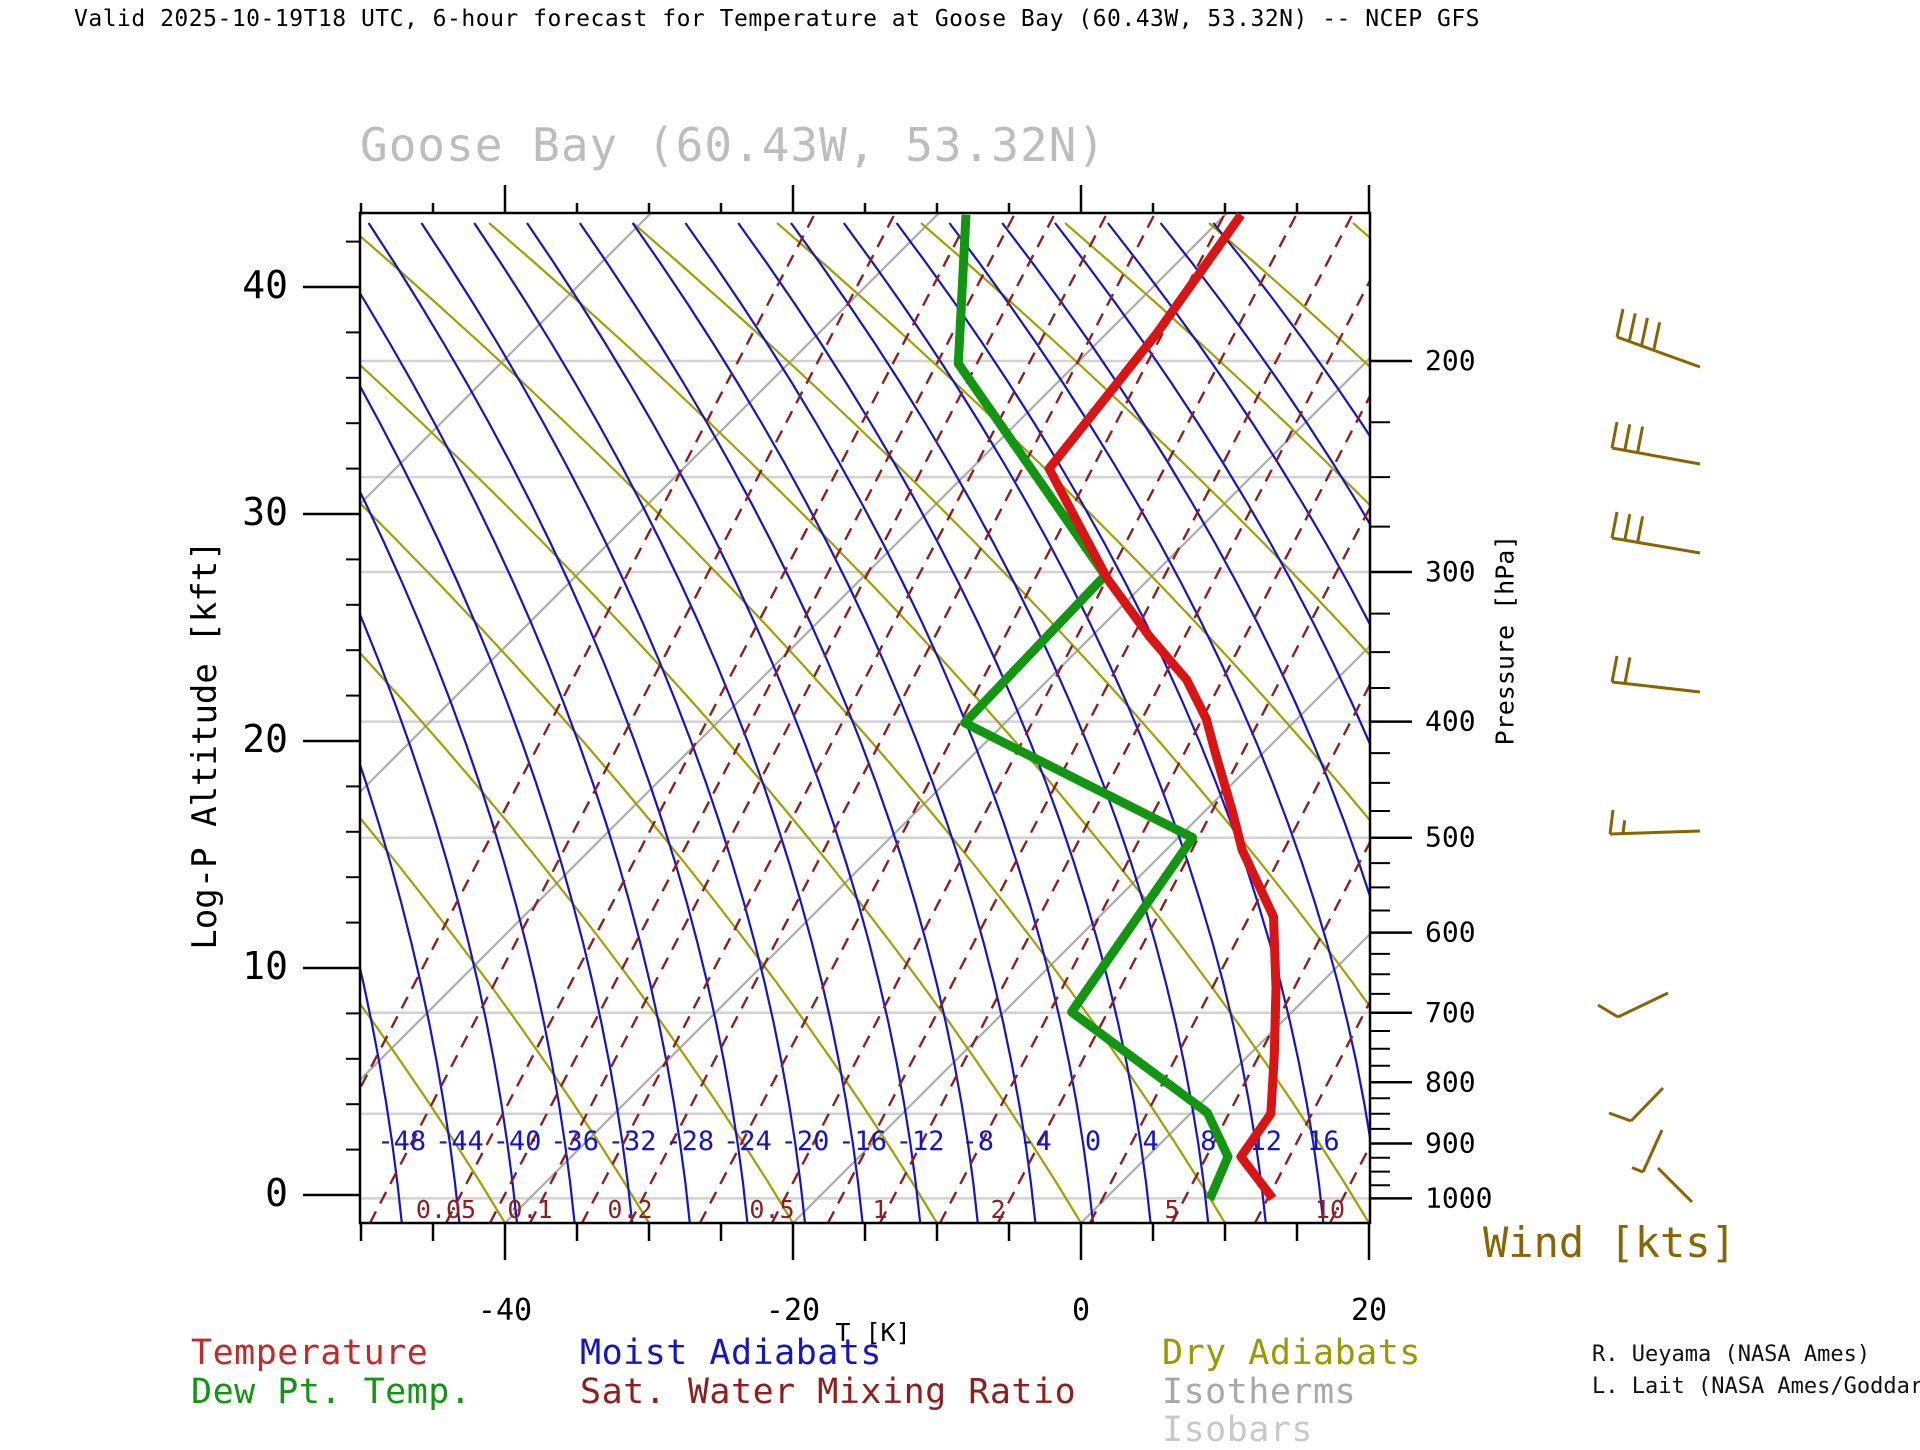 The image size is (1920, 1450). I want to click on kft-tick-label: 10, so click(265, 966).